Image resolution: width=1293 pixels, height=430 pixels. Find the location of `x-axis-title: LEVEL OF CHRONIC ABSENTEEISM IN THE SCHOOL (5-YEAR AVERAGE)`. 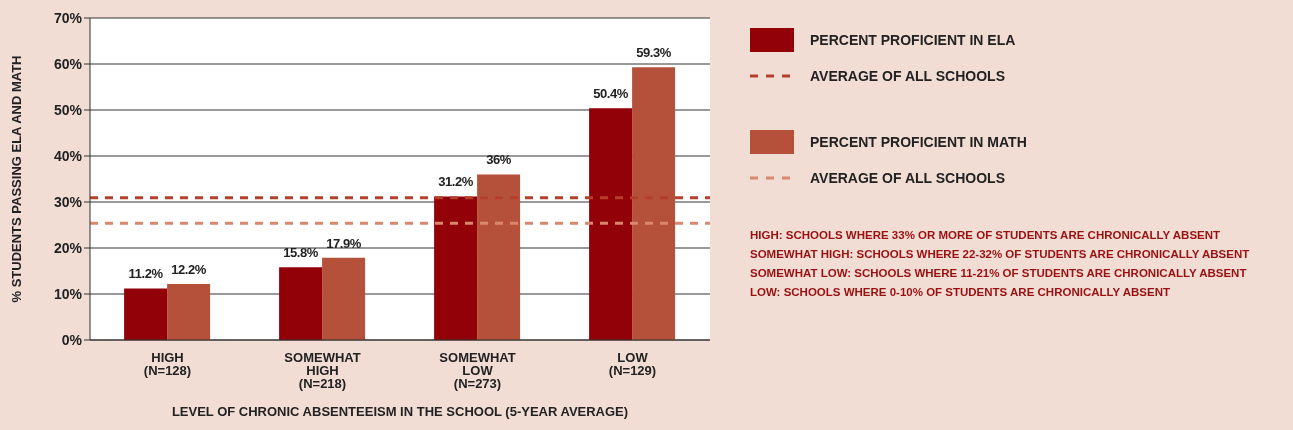

x-axis-title: LEVEL OF CHRONIC ABSENTEEISM IN THE SCHOOL (5-YEAR AVERAGE) is located at coordinates (400, 411).